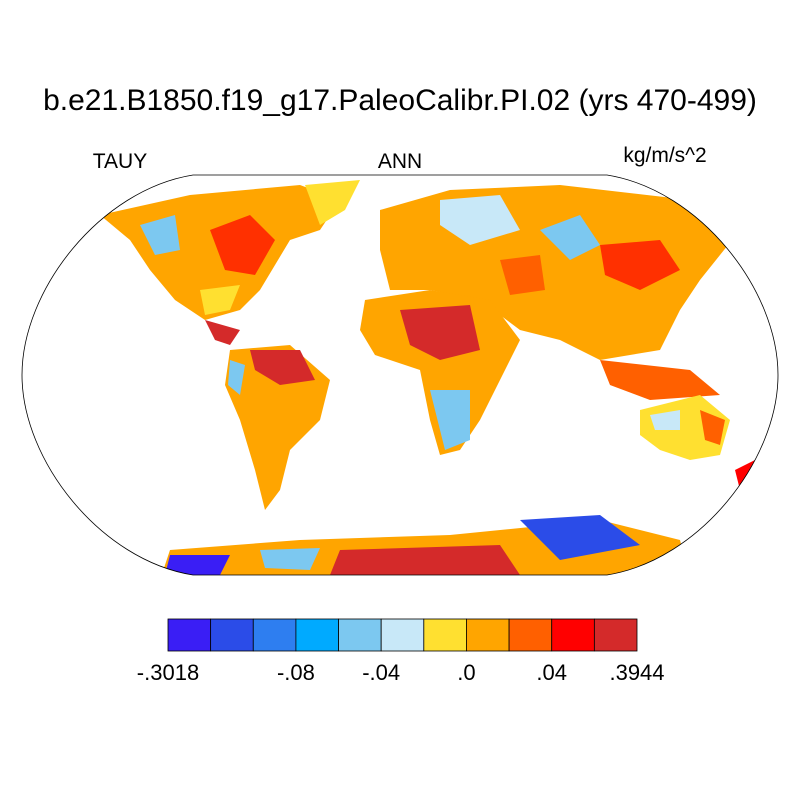  Describe the element at coordinates (381, 672) in the screenshot. I see `colorbar-label: -.04` at that location.